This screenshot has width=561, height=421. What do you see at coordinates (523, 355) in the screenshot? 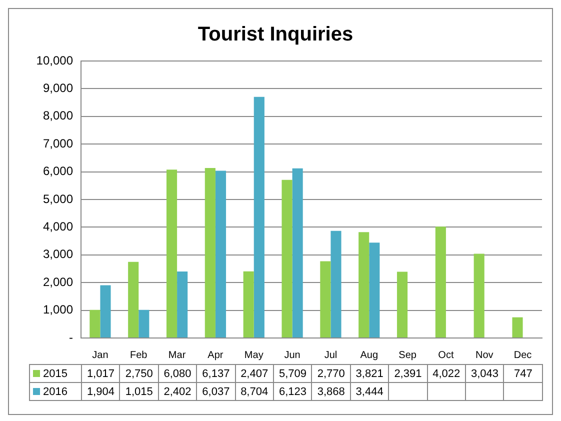
I see `x-tick-label: Dec` at bounding box center [523, 355].